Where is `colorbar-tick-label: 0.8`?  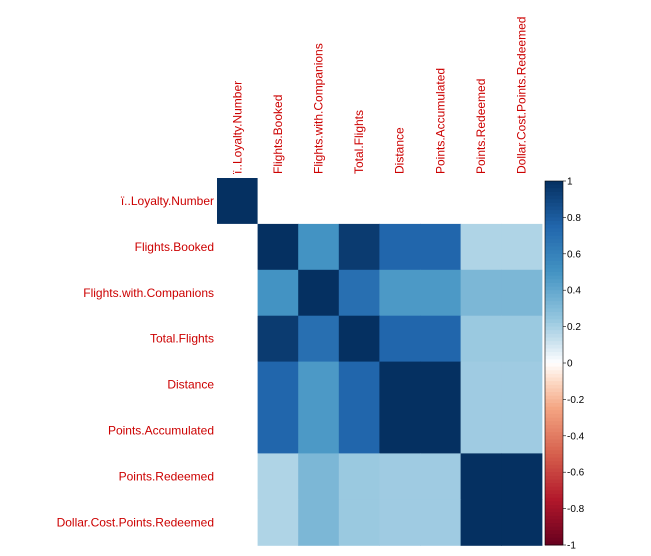 colorbar-tick-label: 0.8 is located at coordinates (574, 218).